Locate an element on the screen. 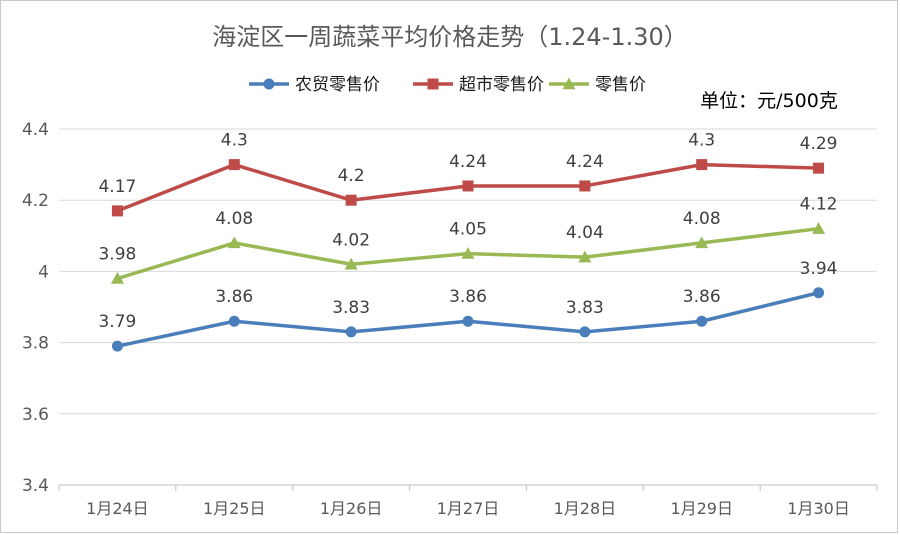 This screenshot has width=900, height=535. x-tick-label: 1月26日 is located at coordinates (351, 508).